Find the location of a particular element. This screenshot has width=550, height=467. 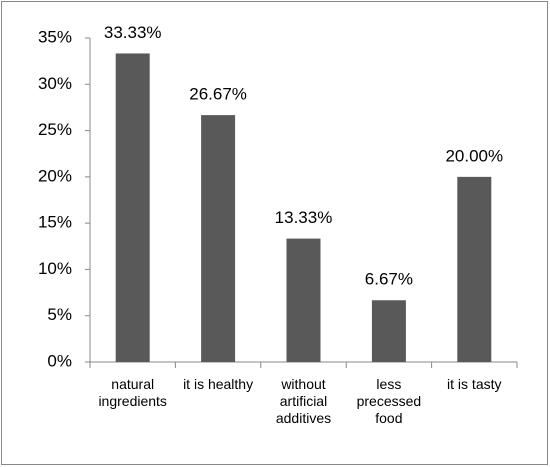

y-tick-label: 5% is located at coordinates (59, 314).